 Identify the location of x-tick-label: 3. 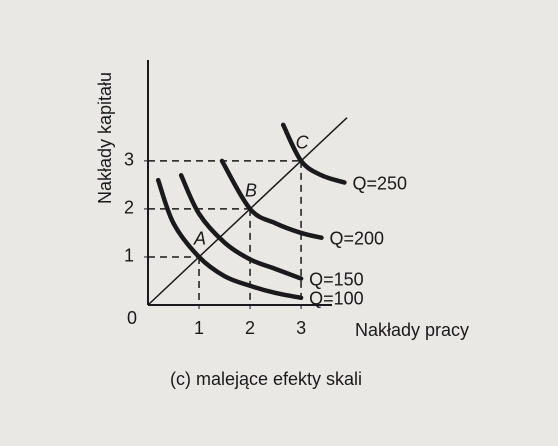
(301, 328).